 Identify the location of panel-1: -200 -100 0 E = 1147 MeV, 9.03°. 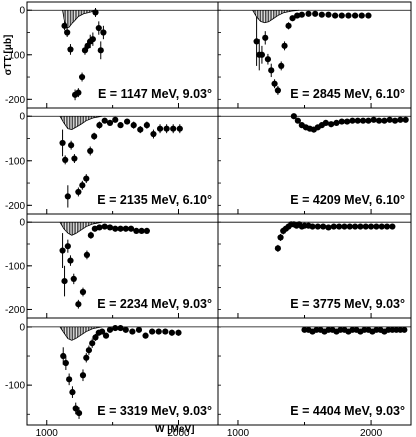
(112, 55).